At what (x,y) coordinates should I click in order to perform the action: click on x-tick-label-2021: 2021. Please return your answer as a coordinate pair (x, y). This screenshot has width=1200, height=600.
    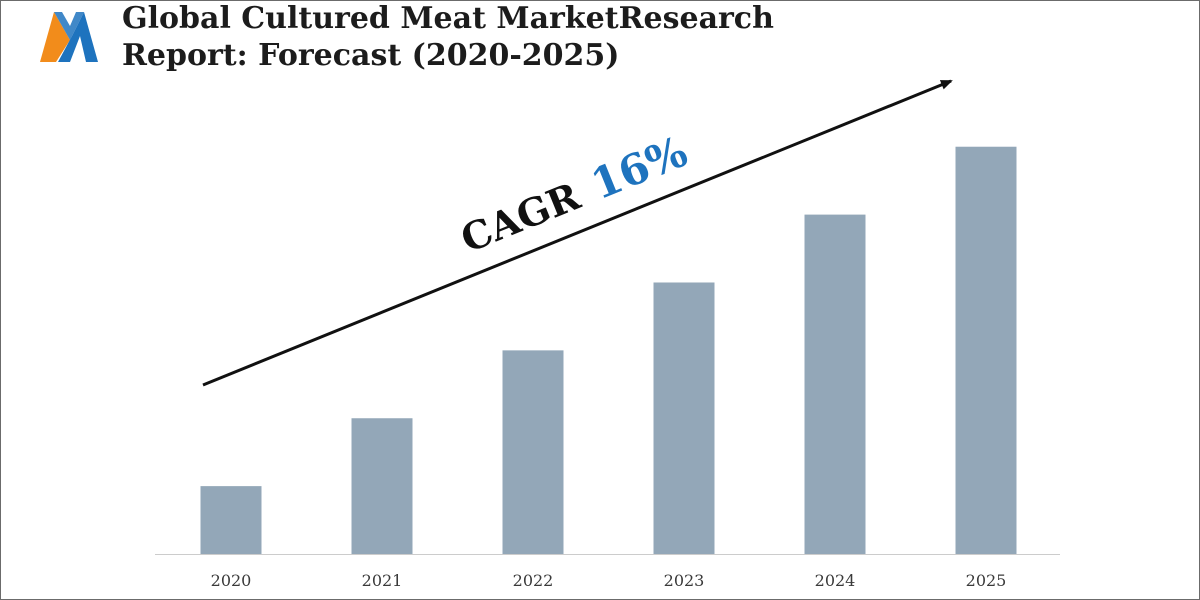
    Looking at the image, I should click on (382, 580).